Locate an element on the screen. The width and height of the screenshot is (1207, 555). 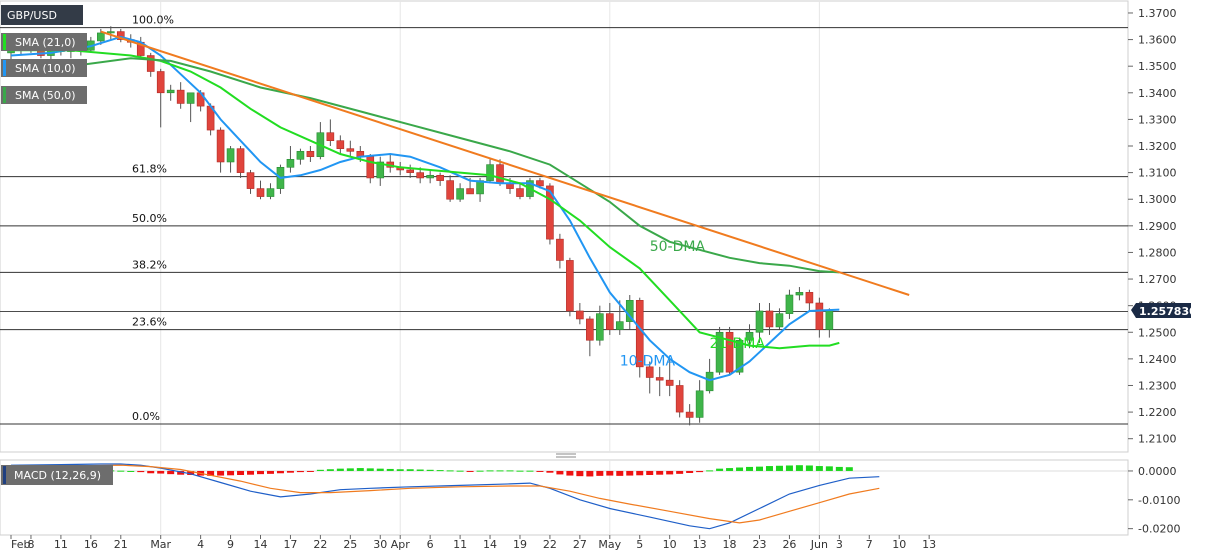
panel-resize-handle is located at coordinates (566, 455).